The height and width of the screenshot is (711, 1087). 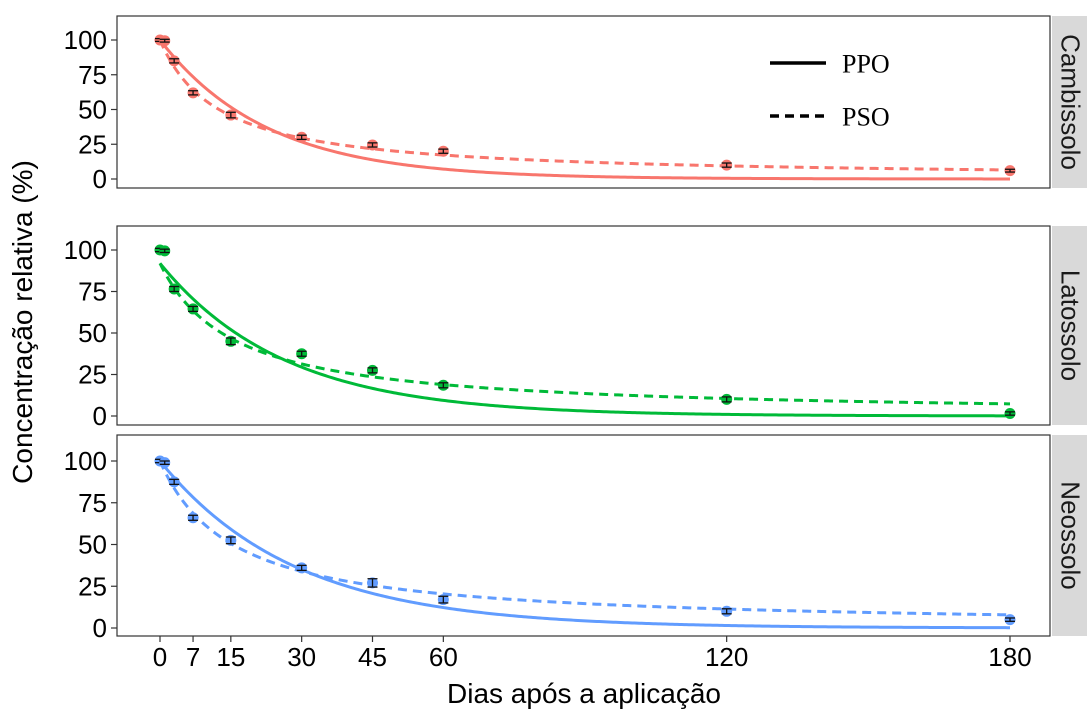 I want to click on x-tick-label: 60, so click(x=443, y=657).